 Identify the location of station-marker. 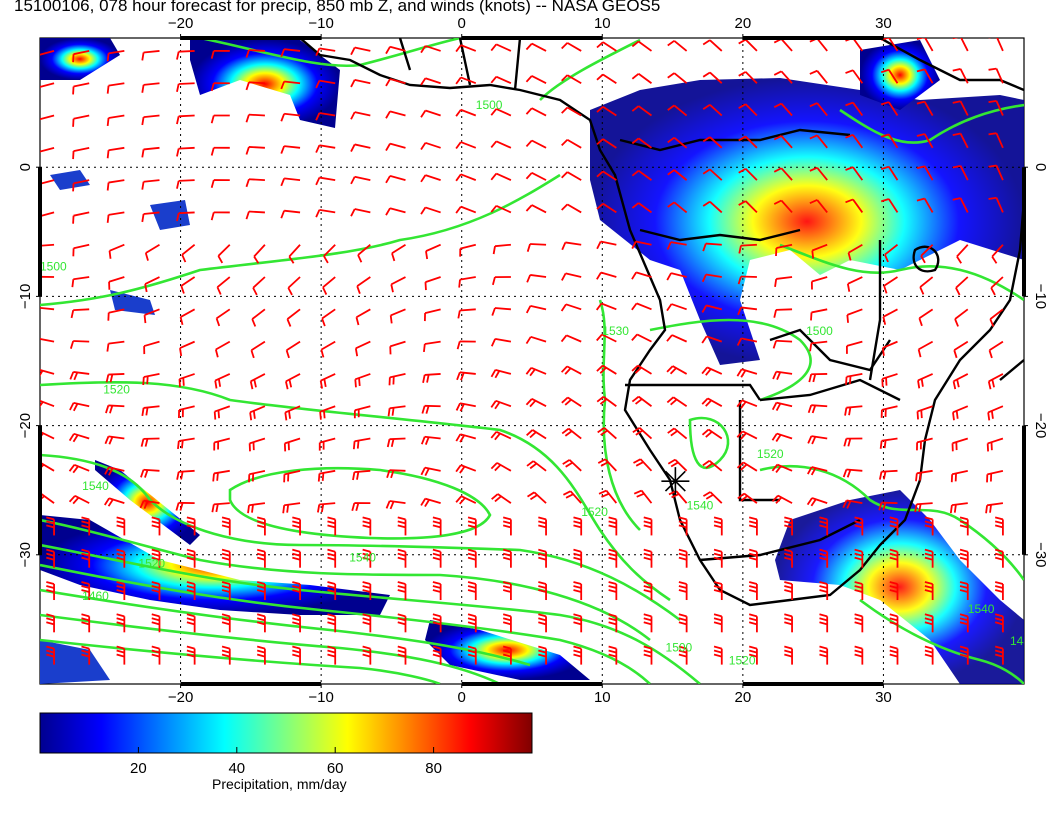
(675, 481).